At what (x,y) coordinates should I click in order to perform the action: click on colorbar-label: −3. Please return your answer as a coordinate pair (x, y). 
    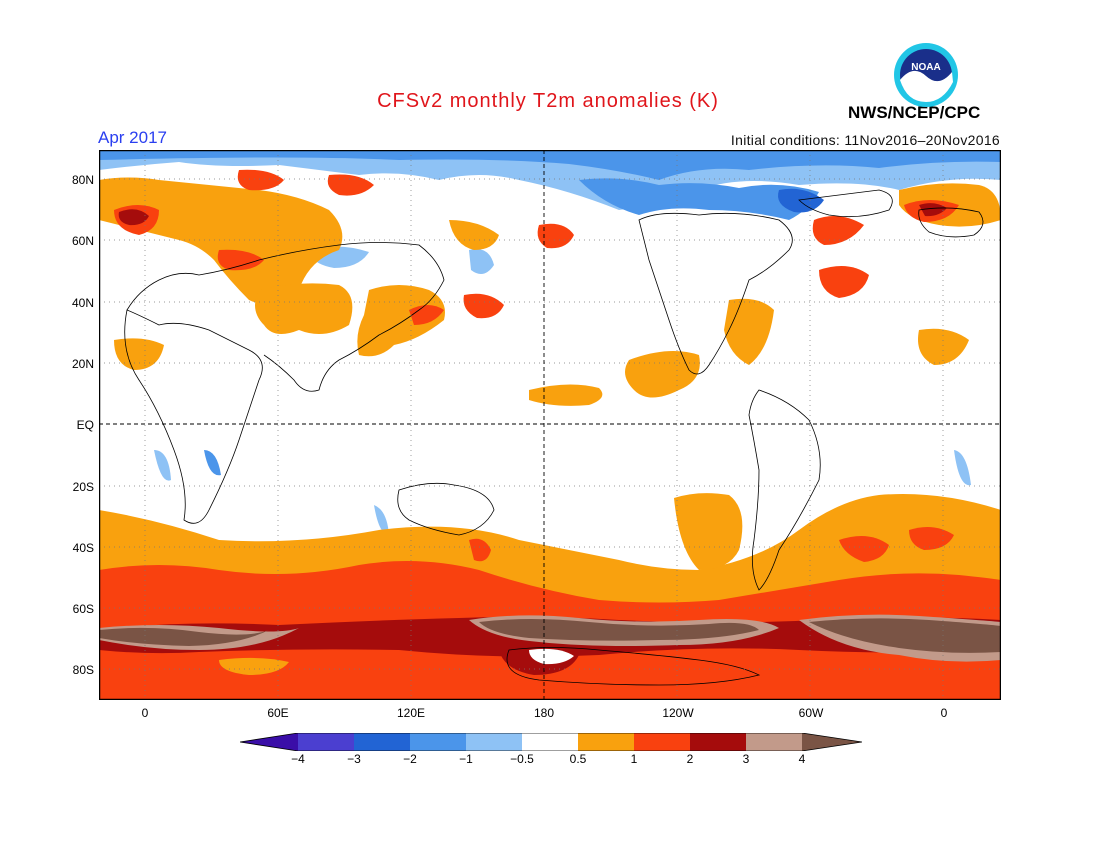
    Looking at the image, I should click on (354, 759).